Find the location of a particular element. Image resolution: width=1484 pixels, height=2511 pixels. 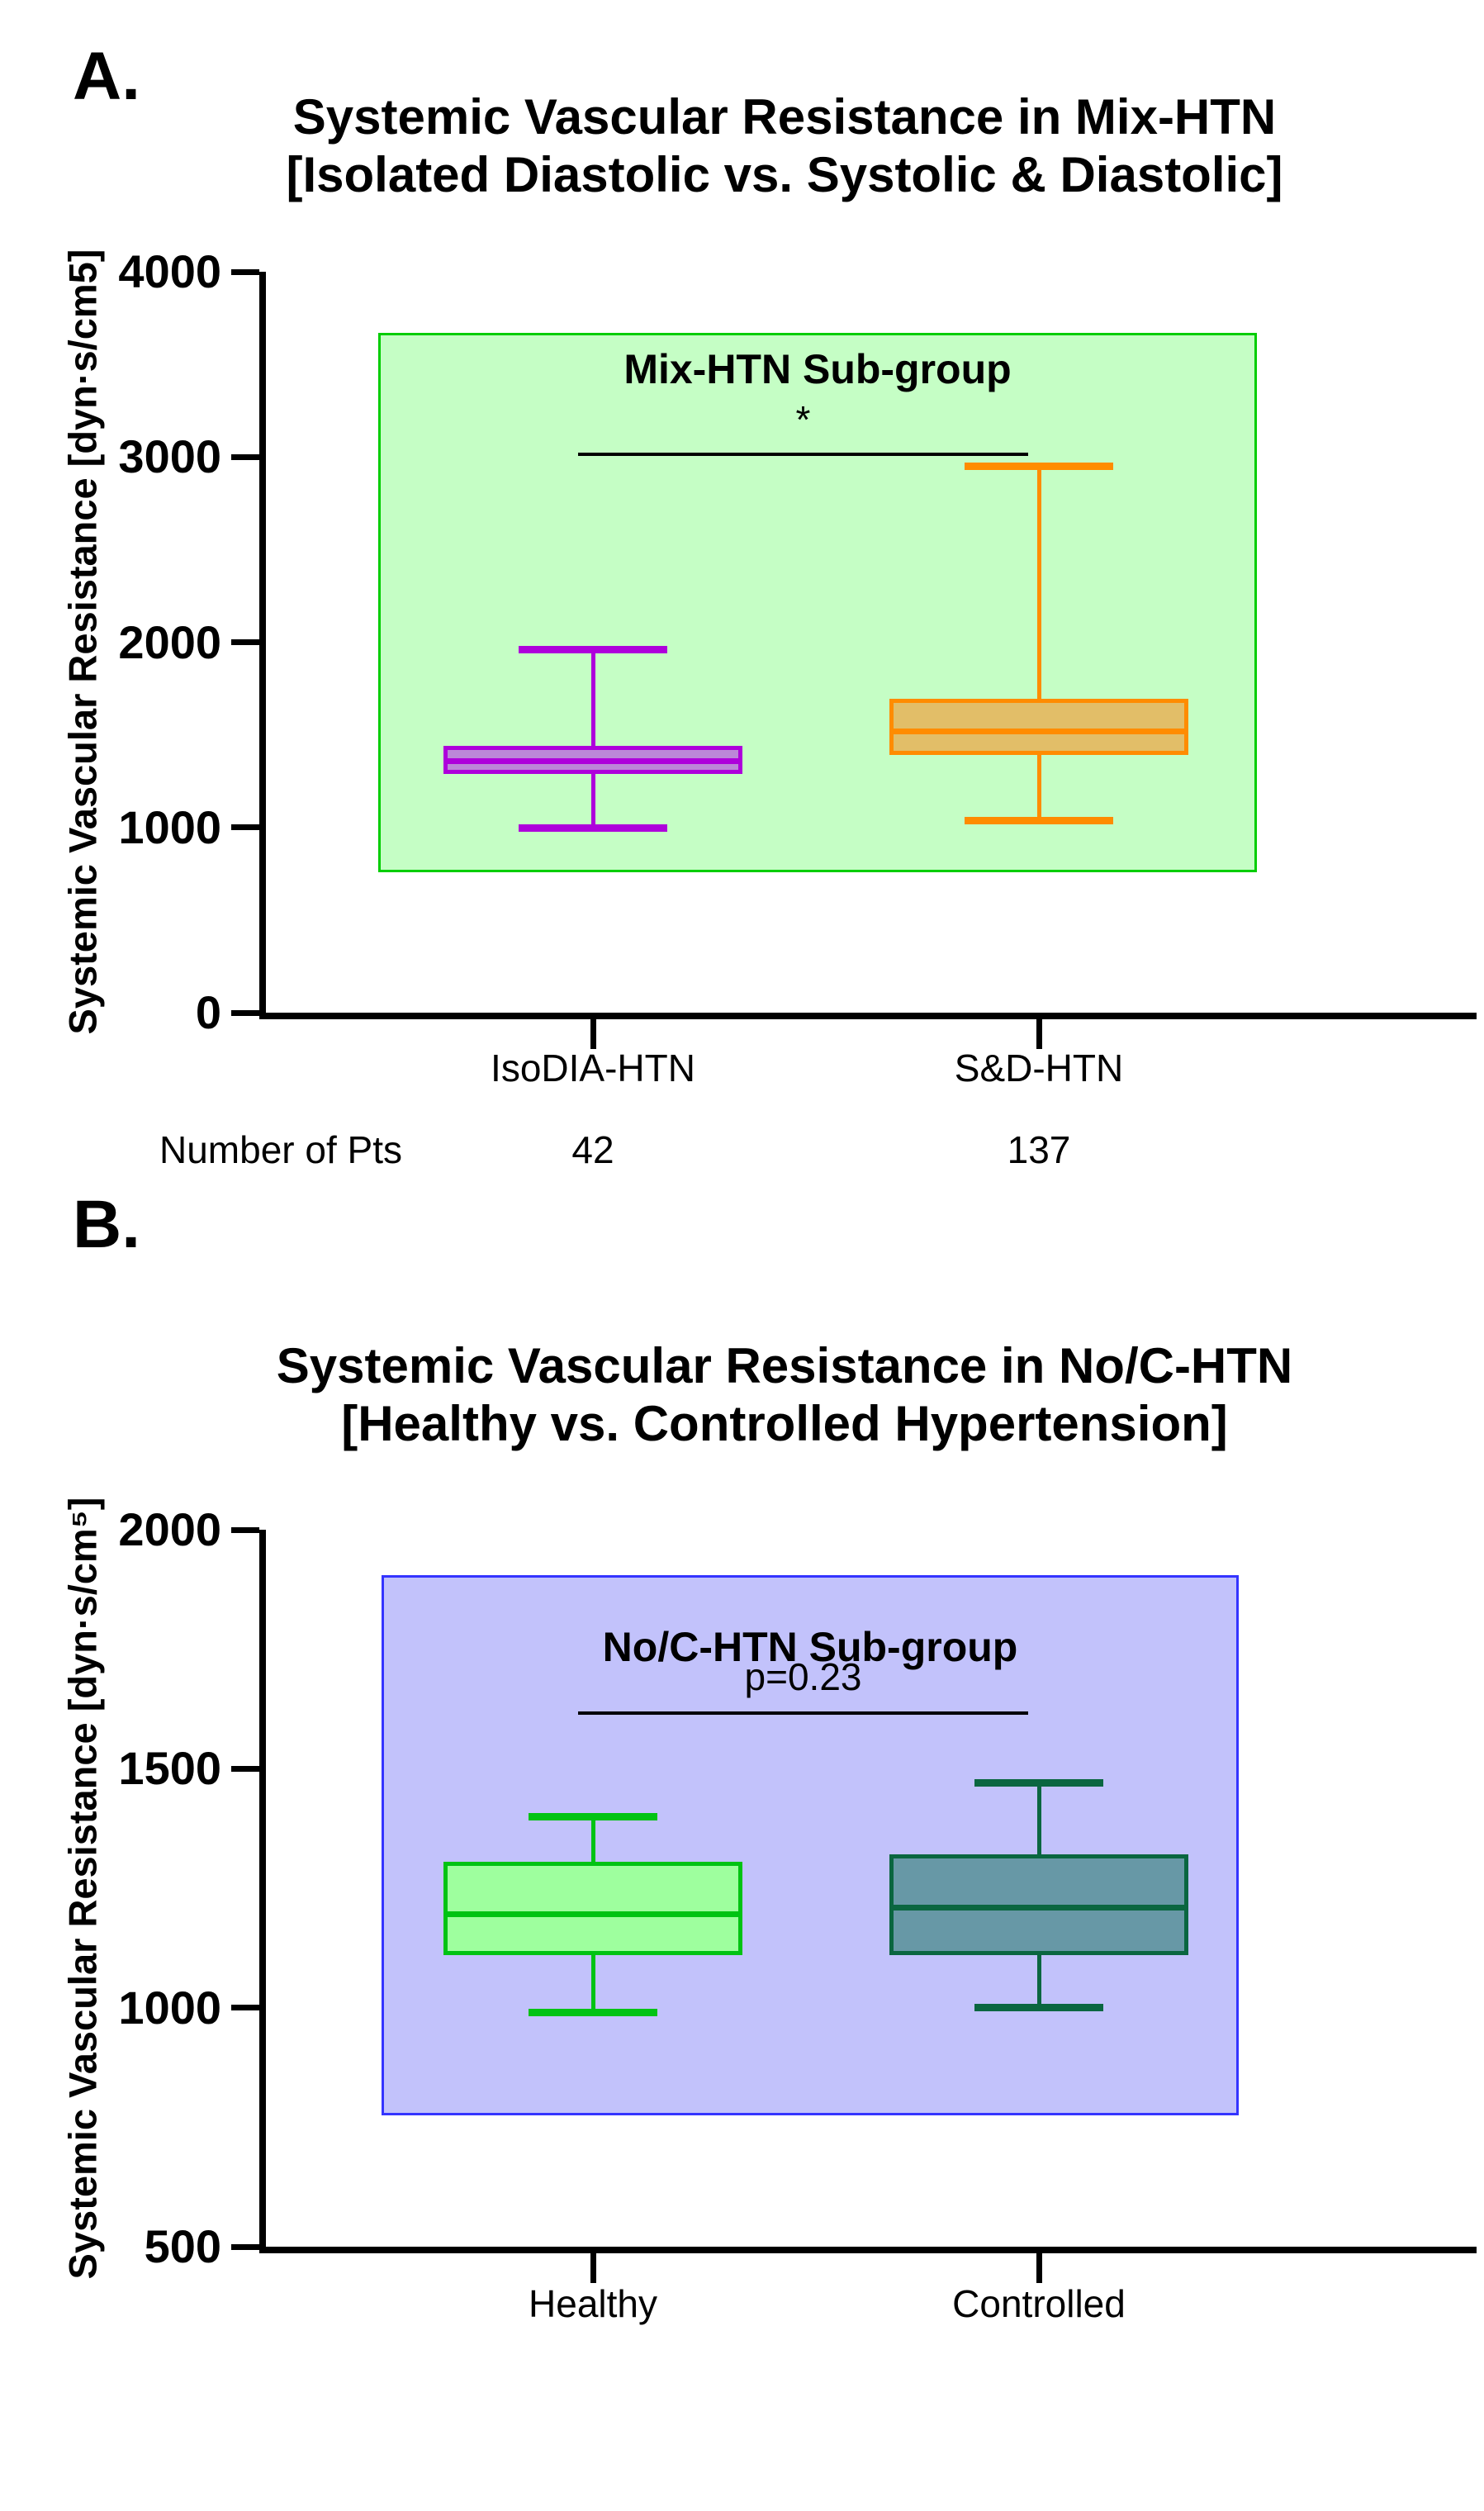

subgroup-title: Mix-HTN Sub-group is located at coordinates (817, 369).